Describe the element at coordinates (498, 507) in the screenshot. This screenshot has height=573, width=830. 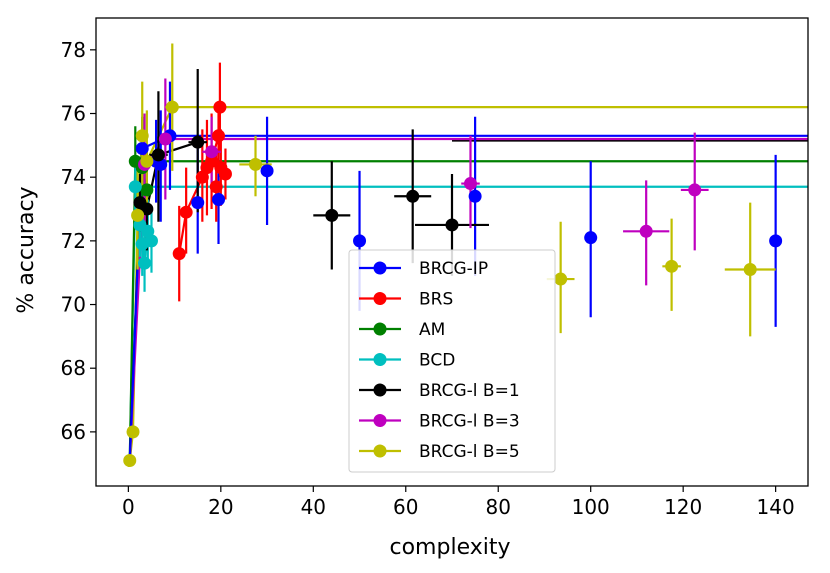
I see `x-tick-label-80: 80` at that location.